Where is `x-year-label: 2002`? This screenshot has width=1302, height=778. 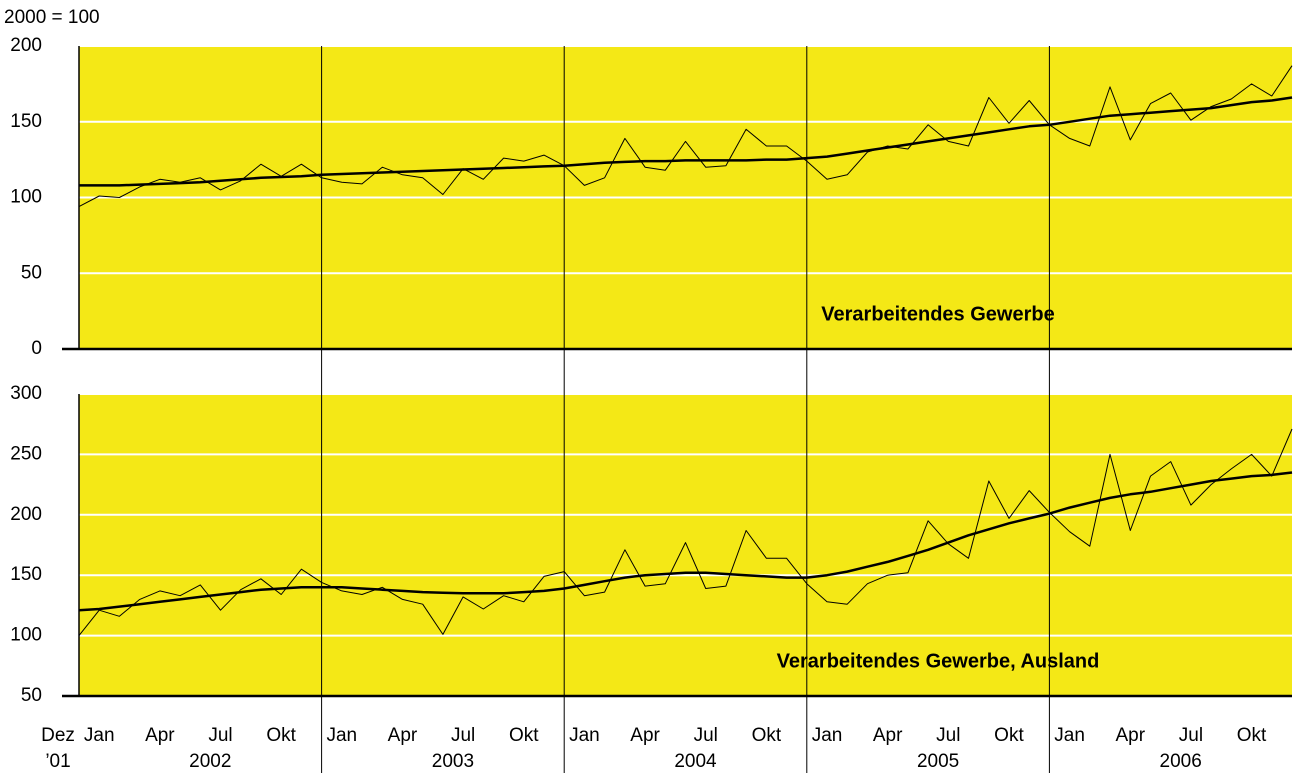
x-year-label: 2002 is located at coordinates (210, 761).